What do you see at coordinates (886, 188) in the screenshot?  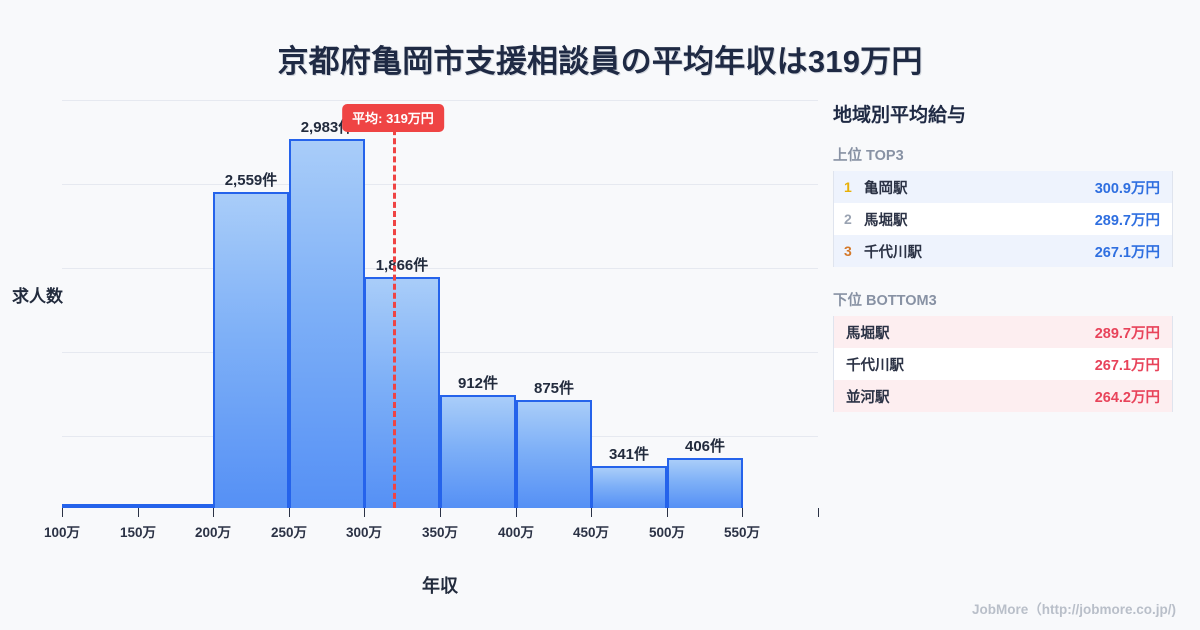 I see `station-name: 亀岡駅` at bounding box center [886, 188].